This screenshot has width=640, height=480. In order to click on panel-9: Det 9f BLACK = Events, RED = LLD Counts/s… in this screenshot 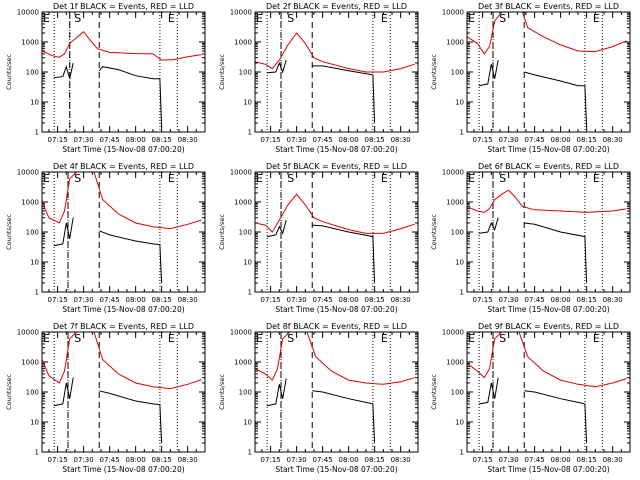, I will do `click(530, 398)`.